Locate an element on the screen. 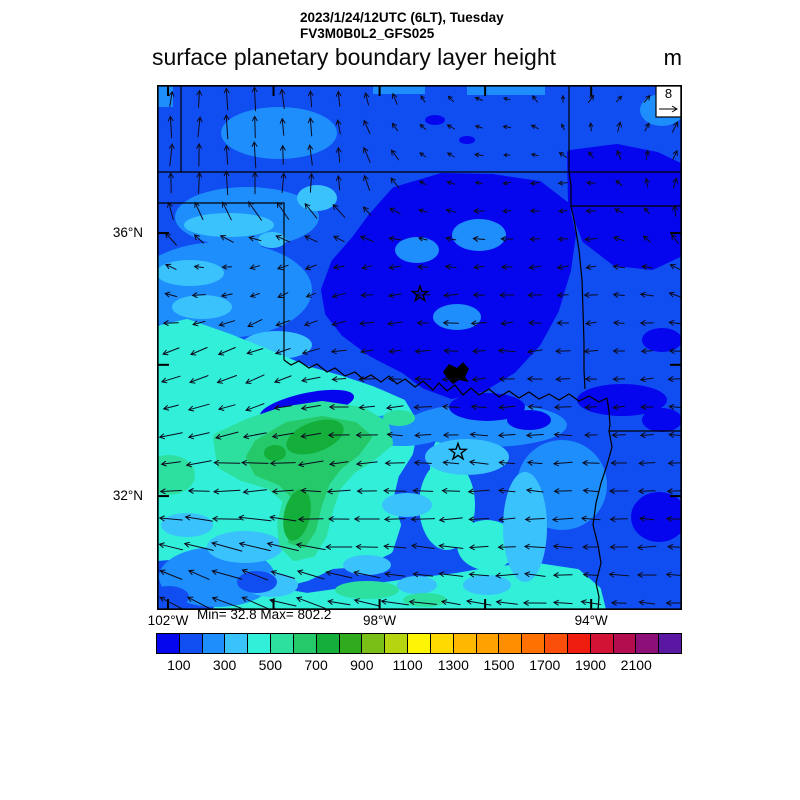 The image size is (800, 800). lat-axis-label: 32°N is located at coordinates (127, 496).